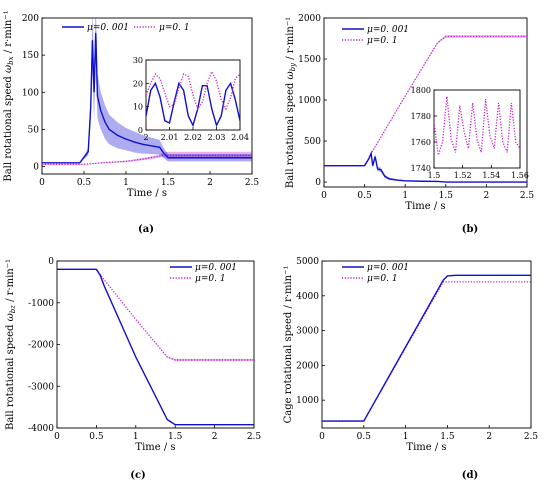  I want to click on panel-a-inset: 2 2.01 2.02 2.03 2.04 0 10 20 30, so click(191, 99).